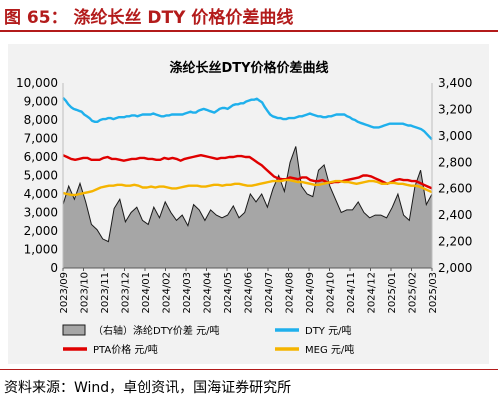  What do you see at coordinates (328, 330) in the screenshot?
I see `legend-label-dty: DTY 元/吨` at bounding box center [328, 330].